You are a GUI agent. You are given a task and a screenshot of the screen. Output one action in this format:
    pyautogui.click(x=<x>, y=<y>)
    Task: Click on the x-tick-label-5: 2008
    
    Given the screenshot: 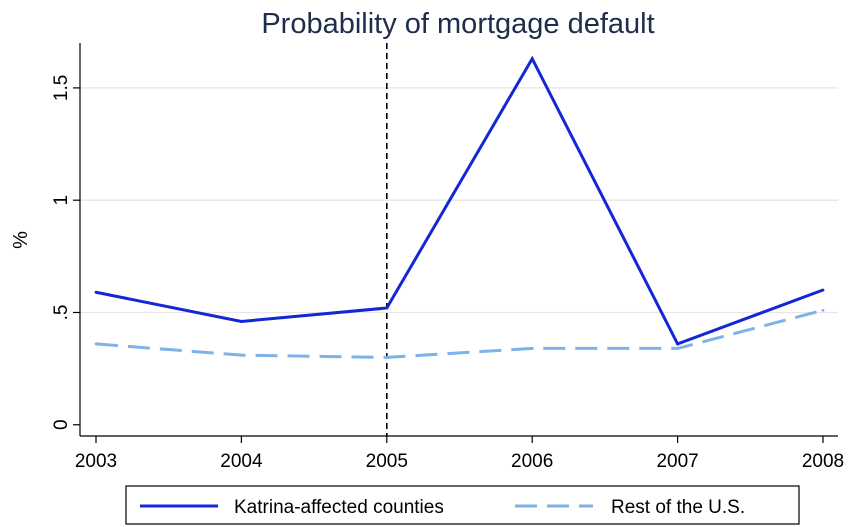 What is the action you would take?
    pyautogui.click(x=823, y=461)
    